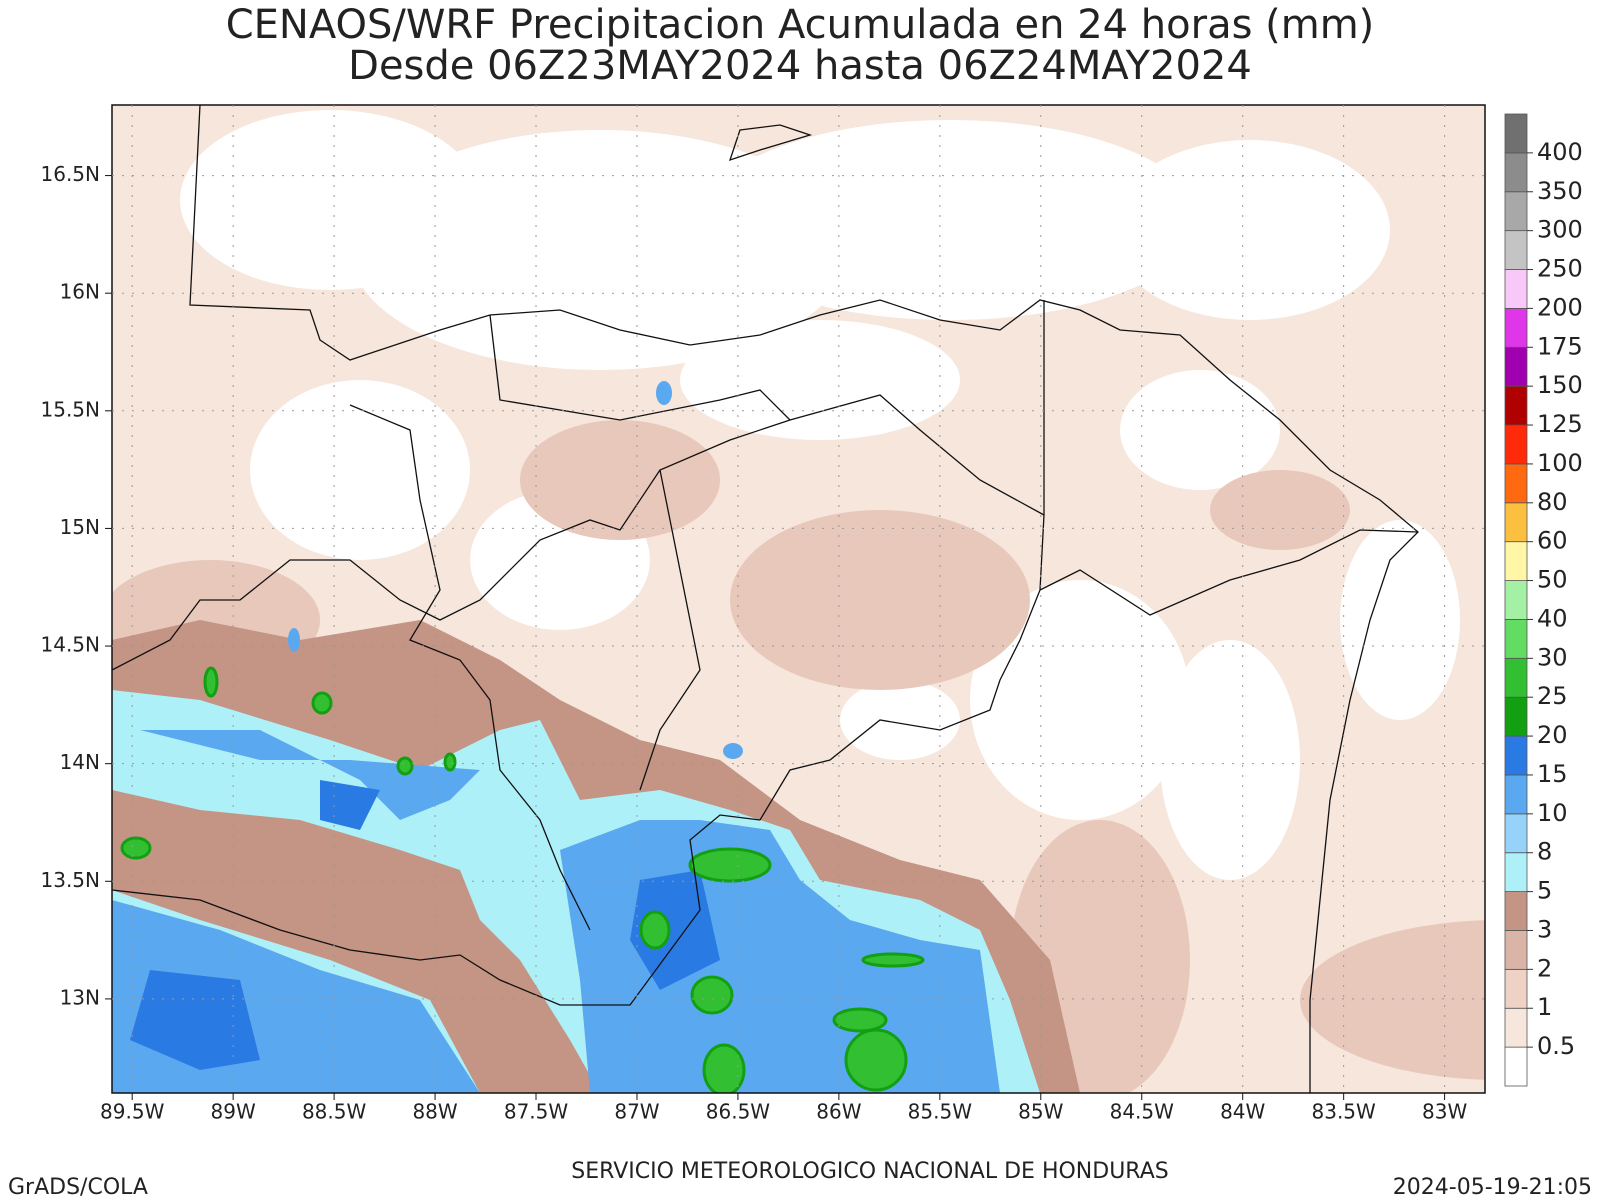  Describe the element at coordinates (738, 1112) in the screenshot. I see `lon-tick-label: 86.5W` at that location.